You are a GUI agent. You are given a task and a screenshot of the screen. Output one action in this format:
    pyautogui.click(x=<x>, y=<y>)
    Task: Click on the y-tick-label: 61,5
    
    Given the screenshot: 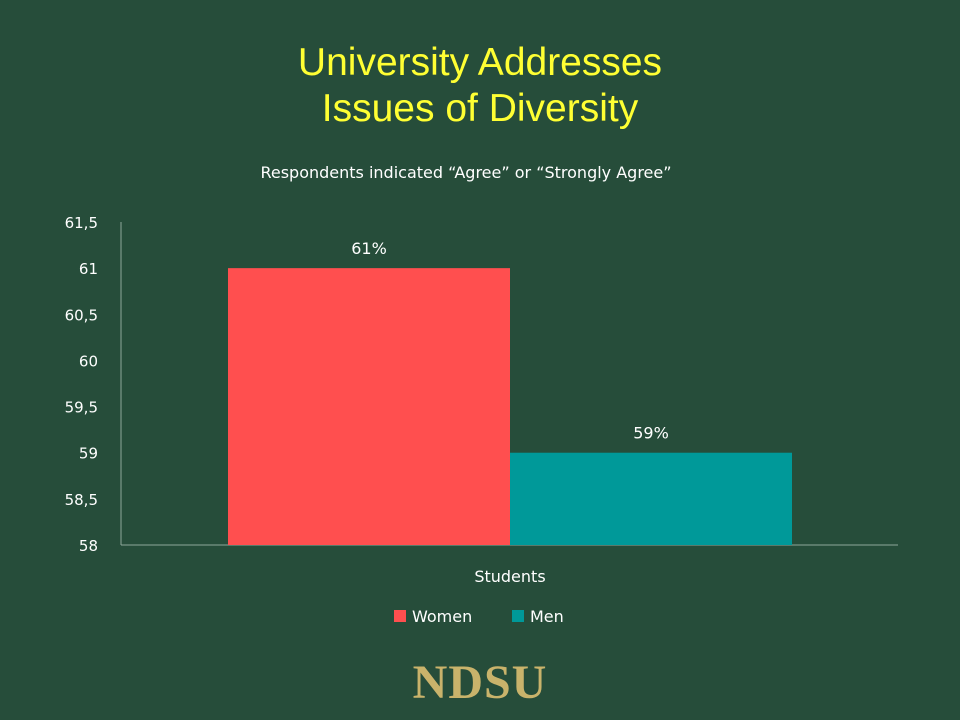 What is the action you would take?
    pyautogui.click(x=81, y=223)
    